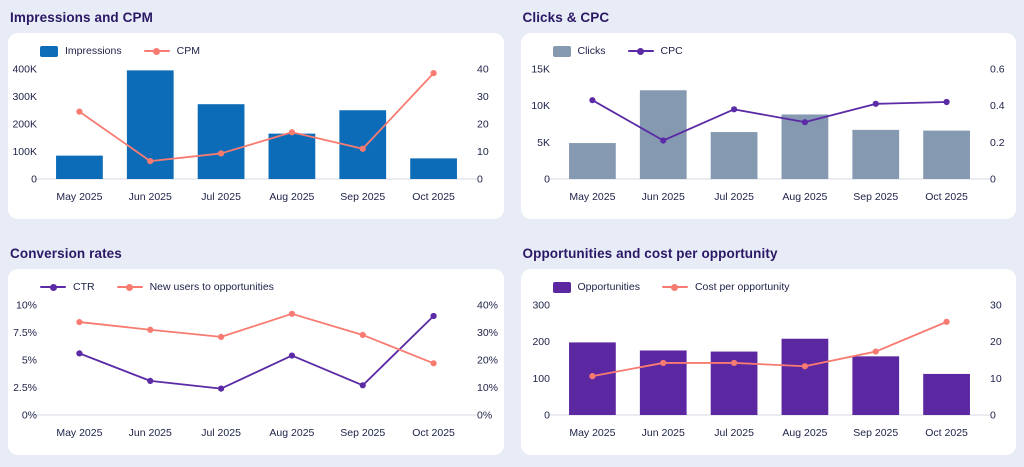  I want to click on point-ctr-sep-2025, so click(362, 385).